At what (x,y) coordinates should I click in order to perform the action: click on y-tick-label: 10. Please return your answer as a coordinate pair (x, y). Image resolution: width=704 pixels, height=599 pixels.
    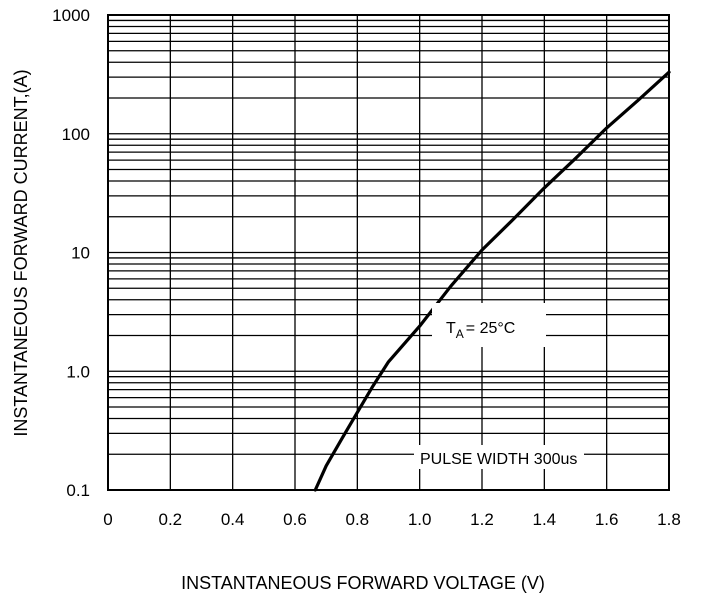
    Looking at the image, I should click on (80, 253).